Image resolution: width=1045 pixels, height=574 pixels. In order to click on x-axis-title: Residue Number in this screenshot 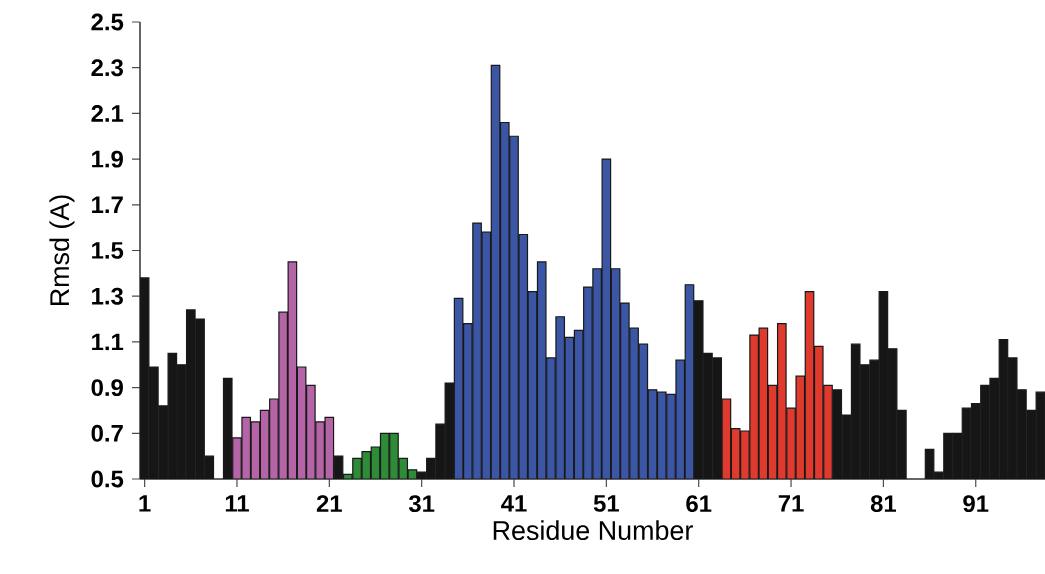, I will do `click(593, 530)`.